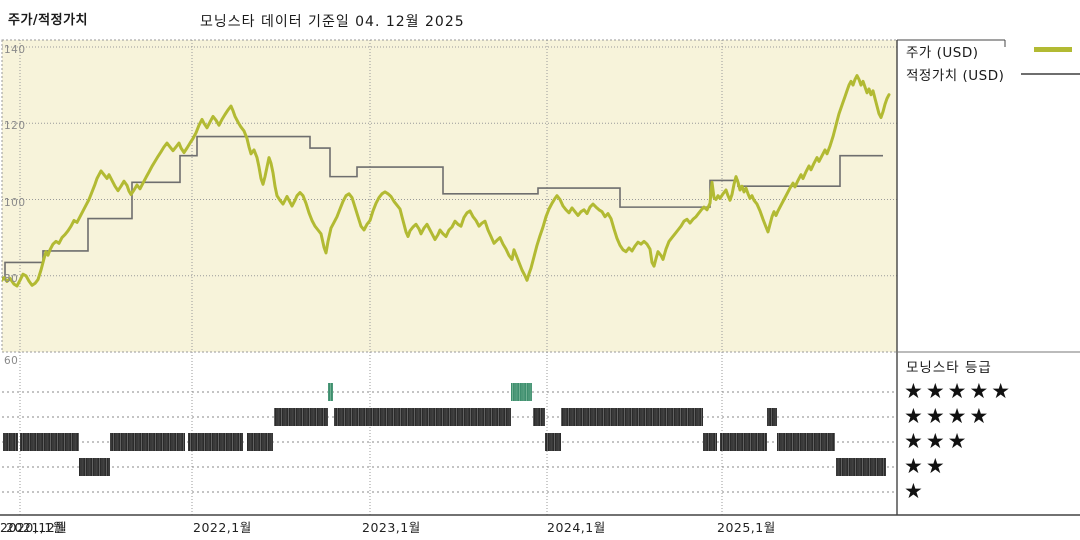 The width and height of the screenshot is (1080, 540). What do you see at coordinates (11, 278) in the screenshot?
I see `y-axis-tick-label: 80` at bounding box center [11, 278].